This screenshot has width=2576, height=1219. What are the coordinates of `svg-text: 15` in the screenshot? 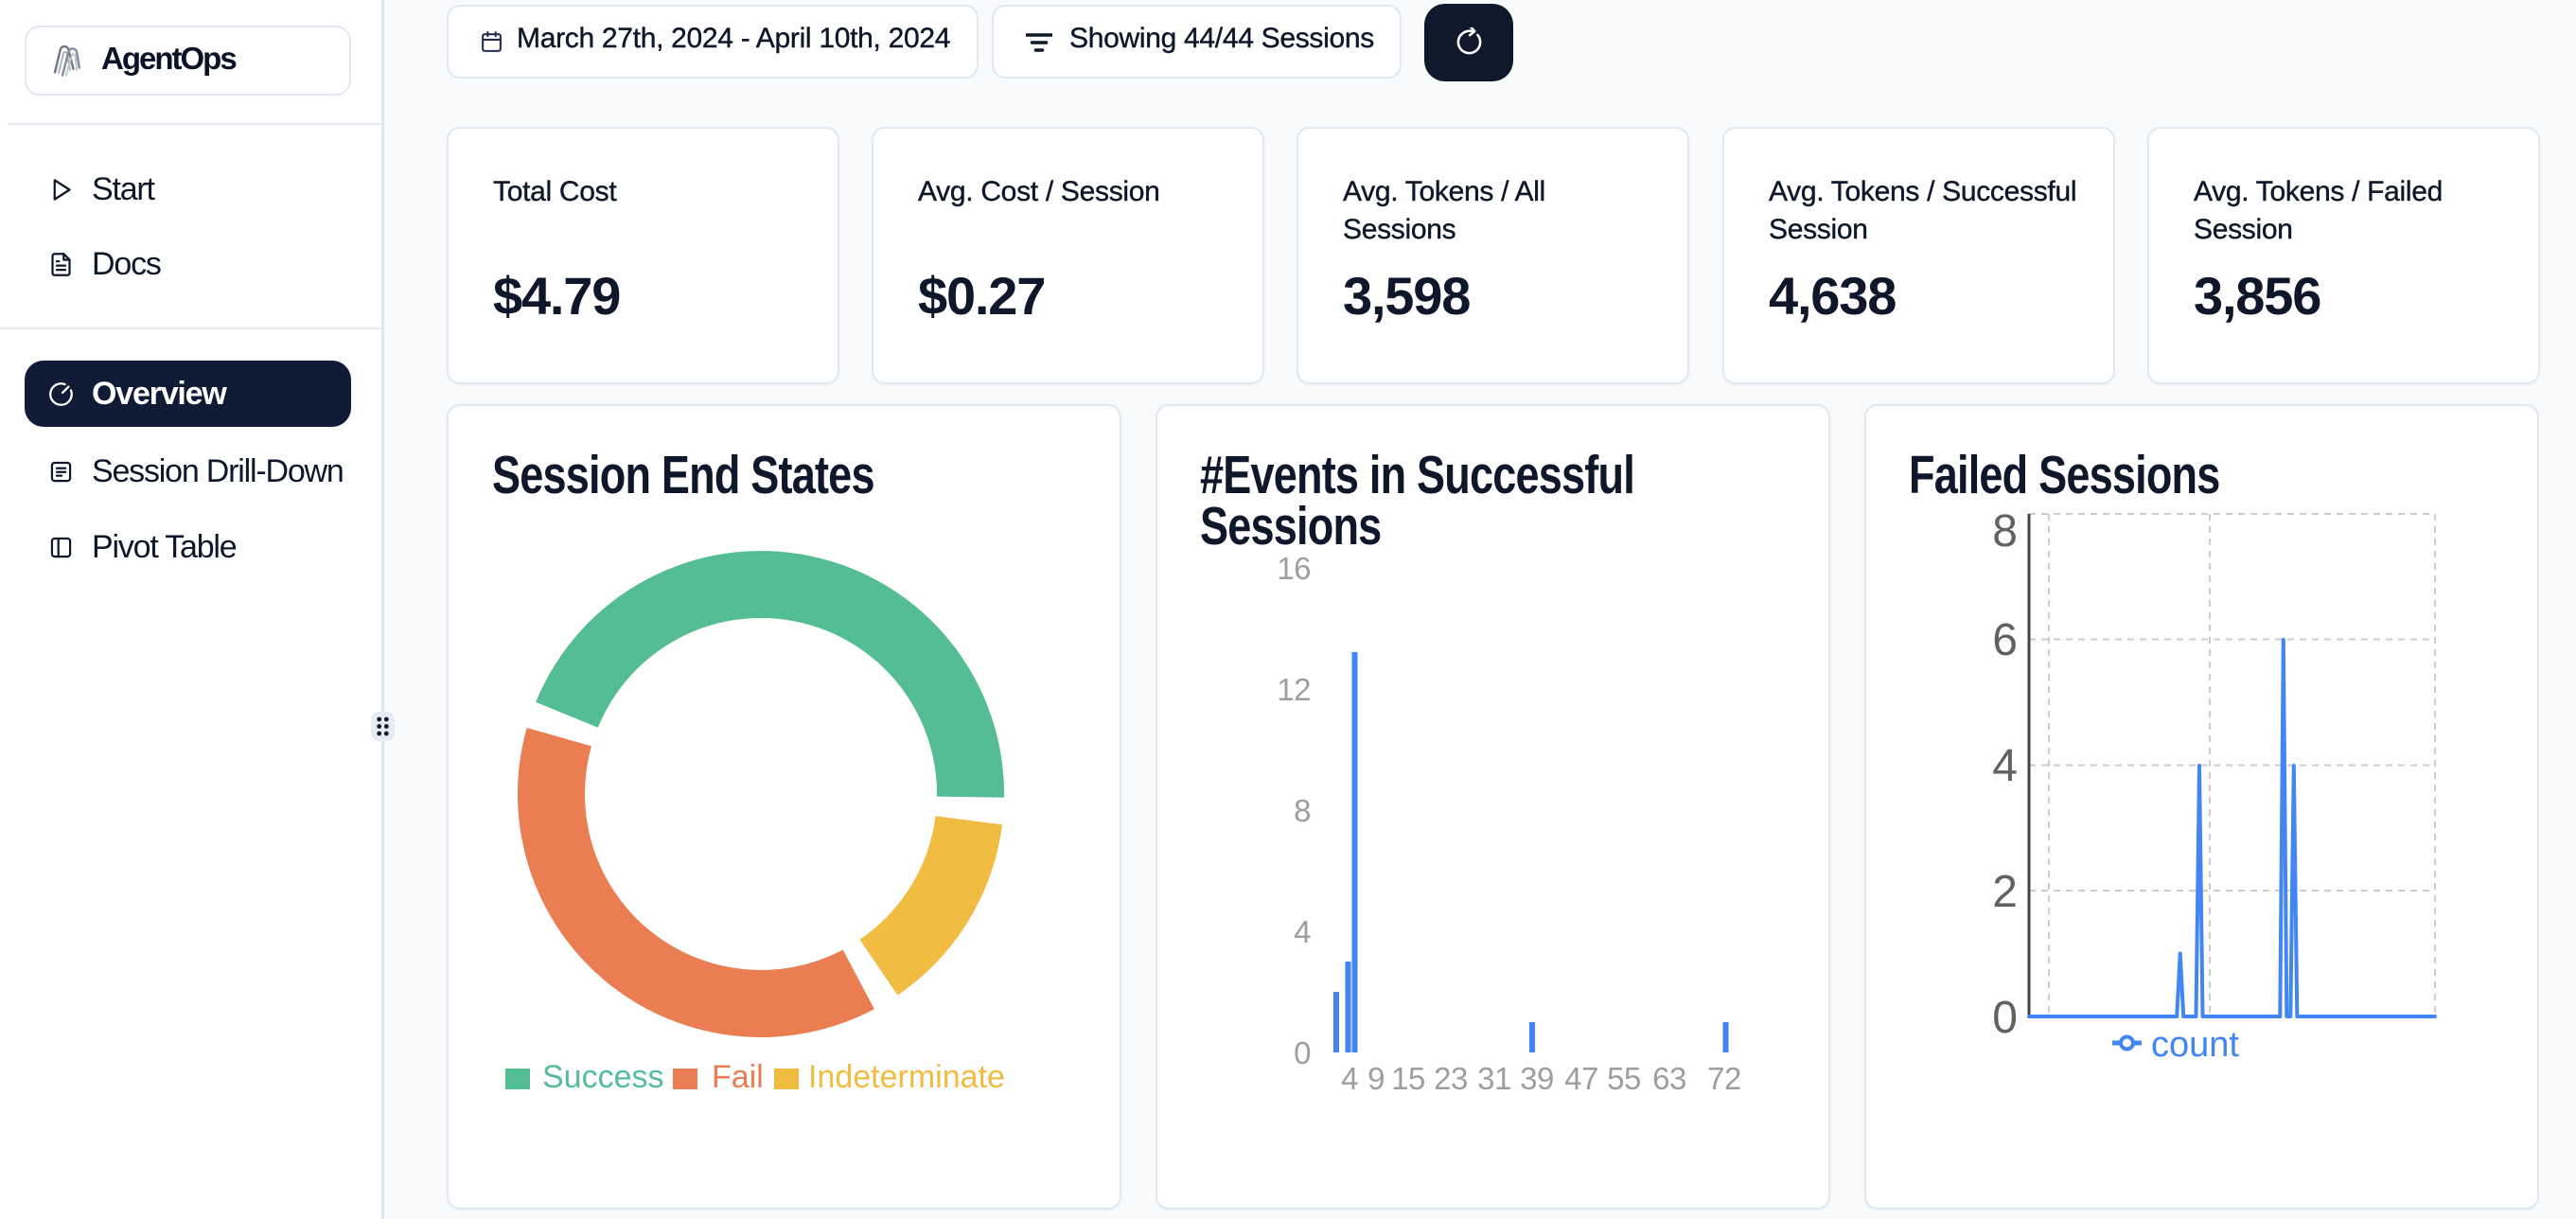 It's located at (1408, 1078).